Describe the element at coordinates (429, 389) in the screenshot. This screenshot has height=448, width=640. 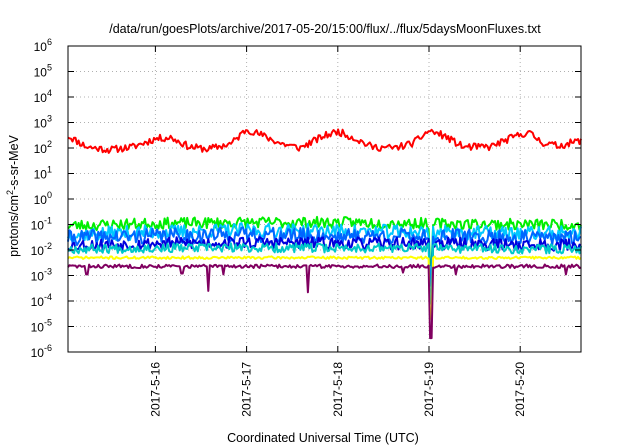
I see `x-tick-label: 2017-5-19` at that location.